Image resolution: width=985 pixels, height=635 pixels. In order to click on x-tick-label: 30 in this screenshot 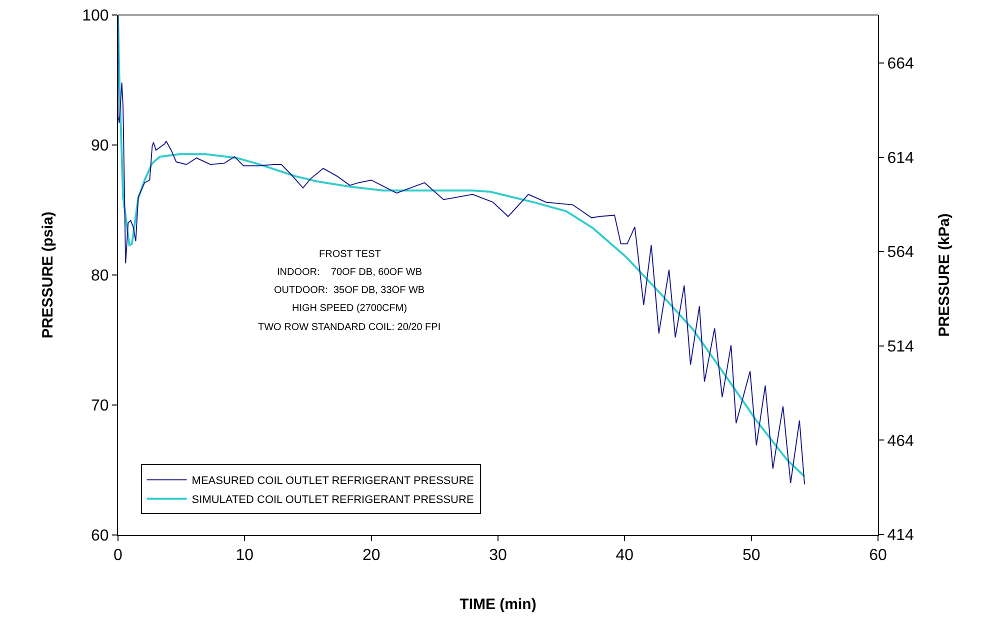, I will do `click(498, 555)`.